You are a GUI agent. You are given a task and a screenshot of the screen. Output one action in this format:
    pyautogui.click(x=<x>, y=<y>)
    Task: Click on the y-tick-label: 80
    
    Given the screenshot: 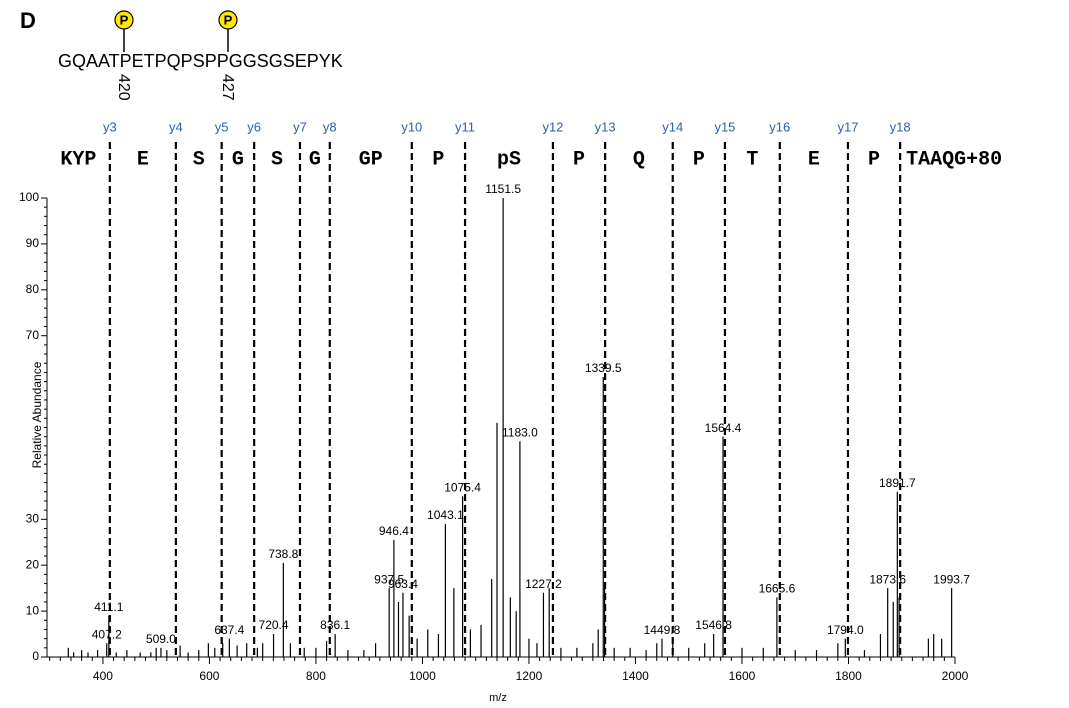 What is the action you would take?
    pyautogui.click(x=33, y=289)
    